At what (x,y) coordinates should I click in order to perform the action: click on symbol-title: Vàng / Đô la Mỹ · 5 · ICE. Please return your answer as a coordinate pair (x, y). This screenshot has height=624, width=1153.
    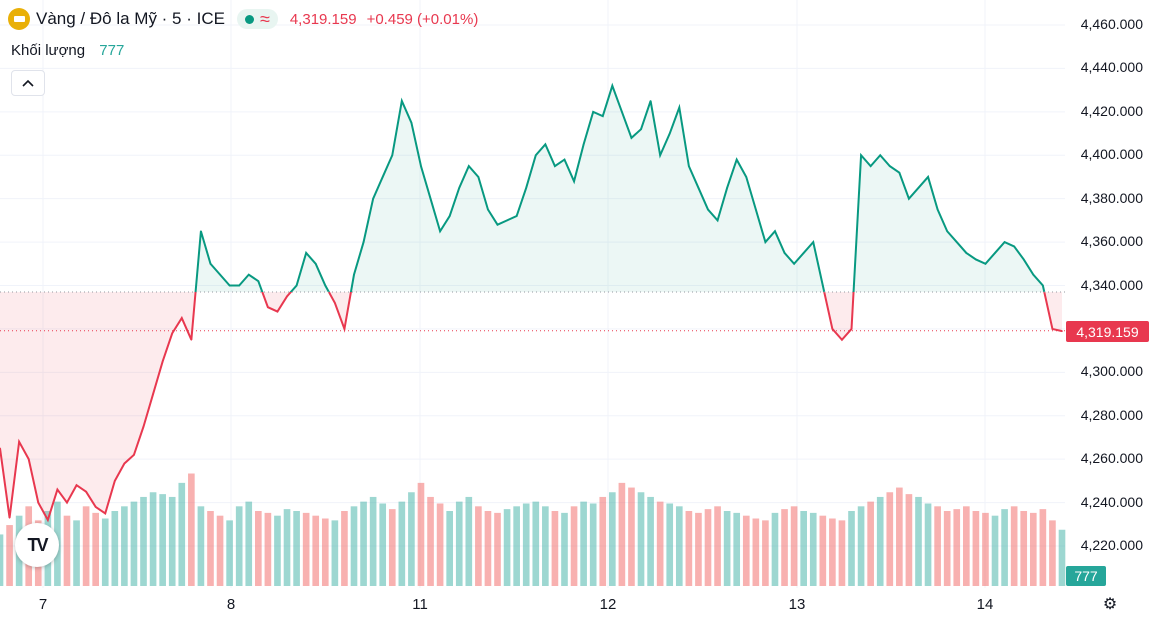
    Looking at the image, I should click on (130, 18).